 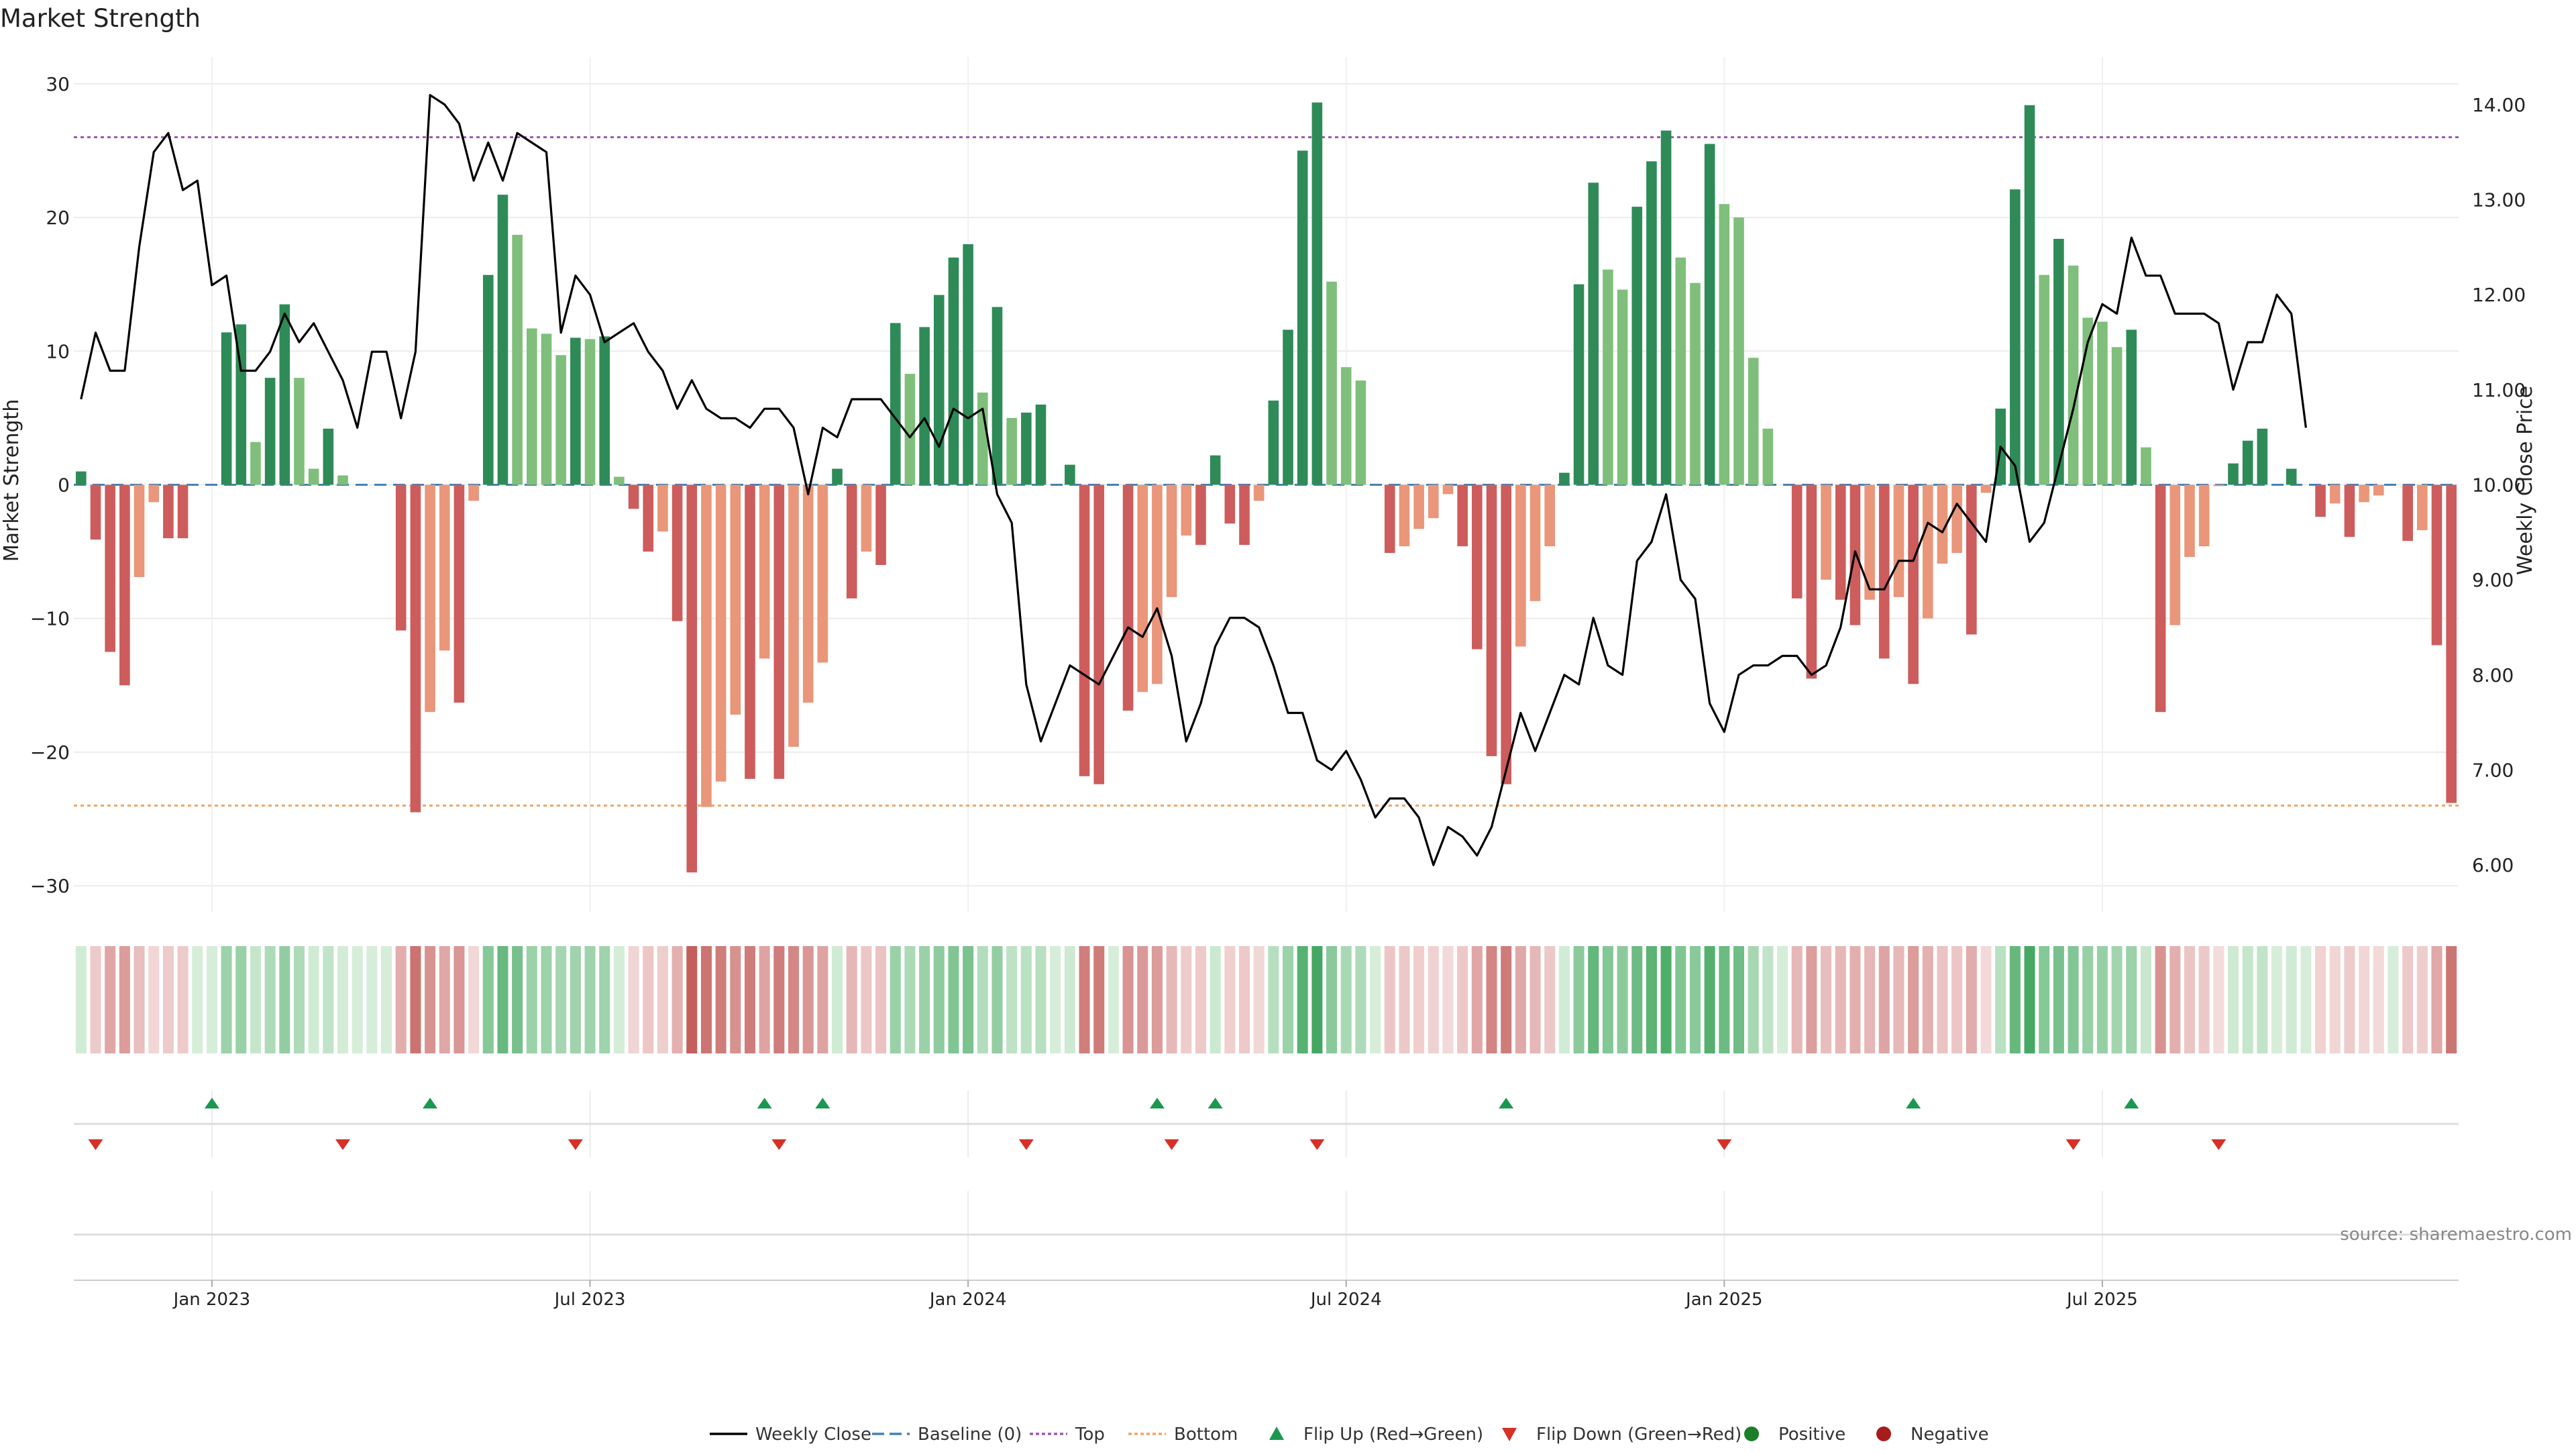 I want to click on legend-positive-swatch, so click(x=1751, y=1434).